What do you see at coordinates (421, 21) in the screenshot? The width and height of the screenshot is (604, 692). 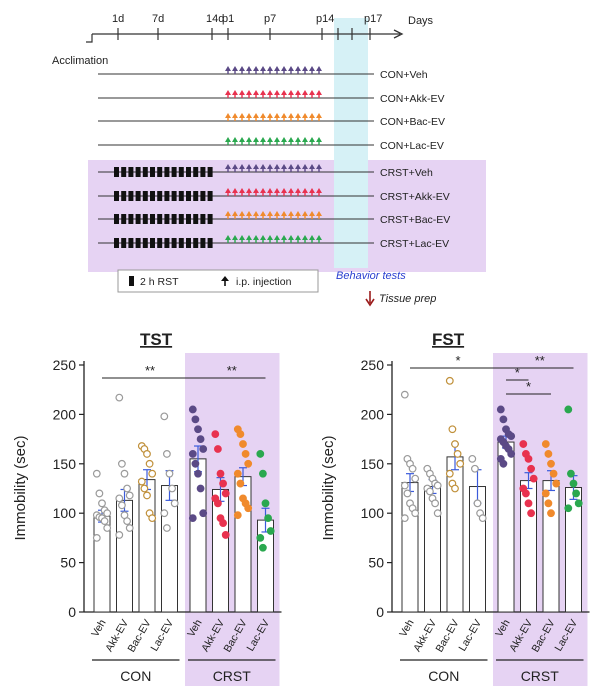 I see `axis-label-days: Days` at bounding box center [421, 21].